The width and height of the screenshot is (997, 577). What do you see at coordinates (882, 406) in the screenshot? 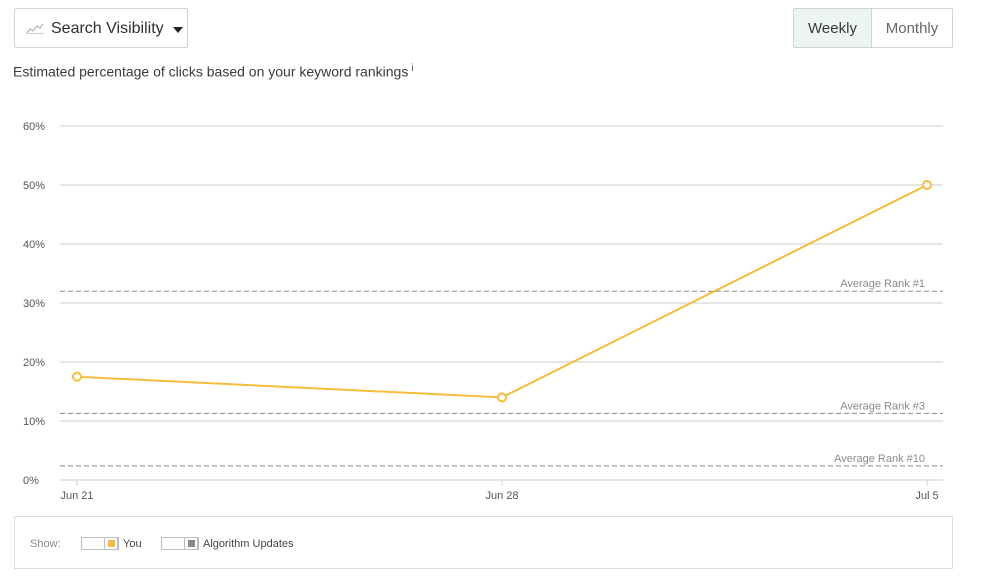
I see `reference-line-label: Average Rank #3` at bounding box center [882, 406].